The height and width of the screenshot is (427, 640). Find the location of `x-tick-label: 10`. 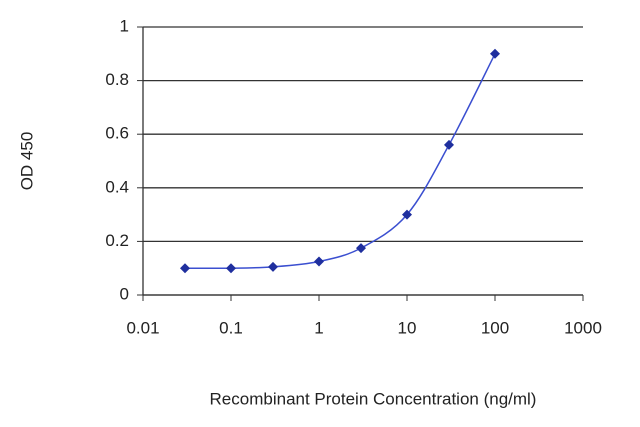

x-tick-label: 10 is located at coordinates (407, 327).